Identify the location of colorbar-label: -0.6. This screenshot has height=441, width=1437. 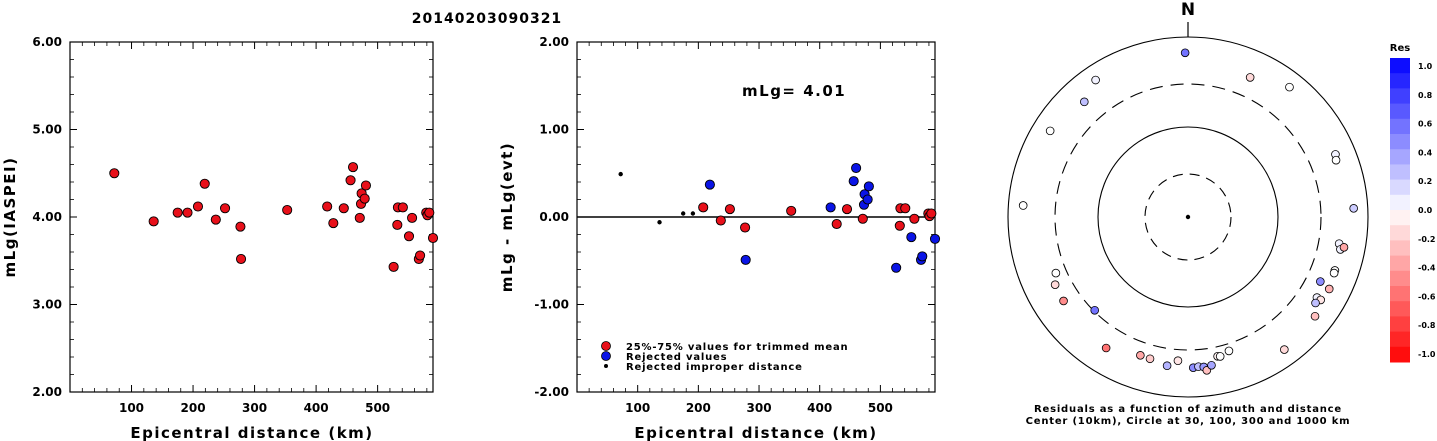
(1427, 296).